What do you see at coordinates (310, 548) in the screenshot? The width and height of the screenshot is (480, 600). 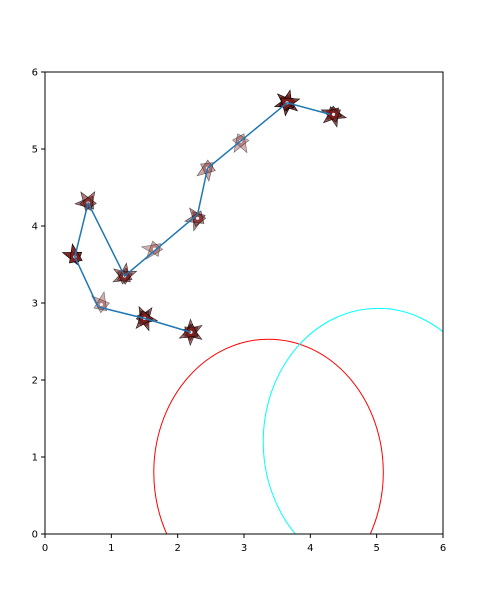 I see `x-tick-label: 4` at bounding box center [310, 548].